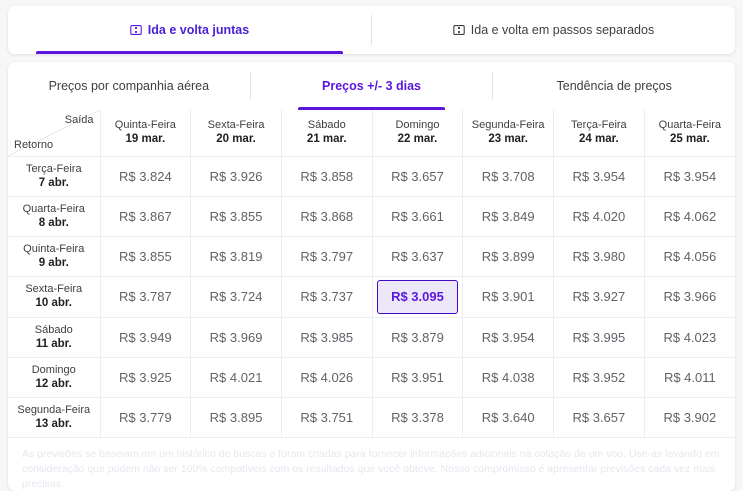 The height and width of the screenshot is (491, 743). Describe the element at coordinates (326, 216) in the screenshot. I see `price-cell-r1-c2: R$ 3.868` at that location.